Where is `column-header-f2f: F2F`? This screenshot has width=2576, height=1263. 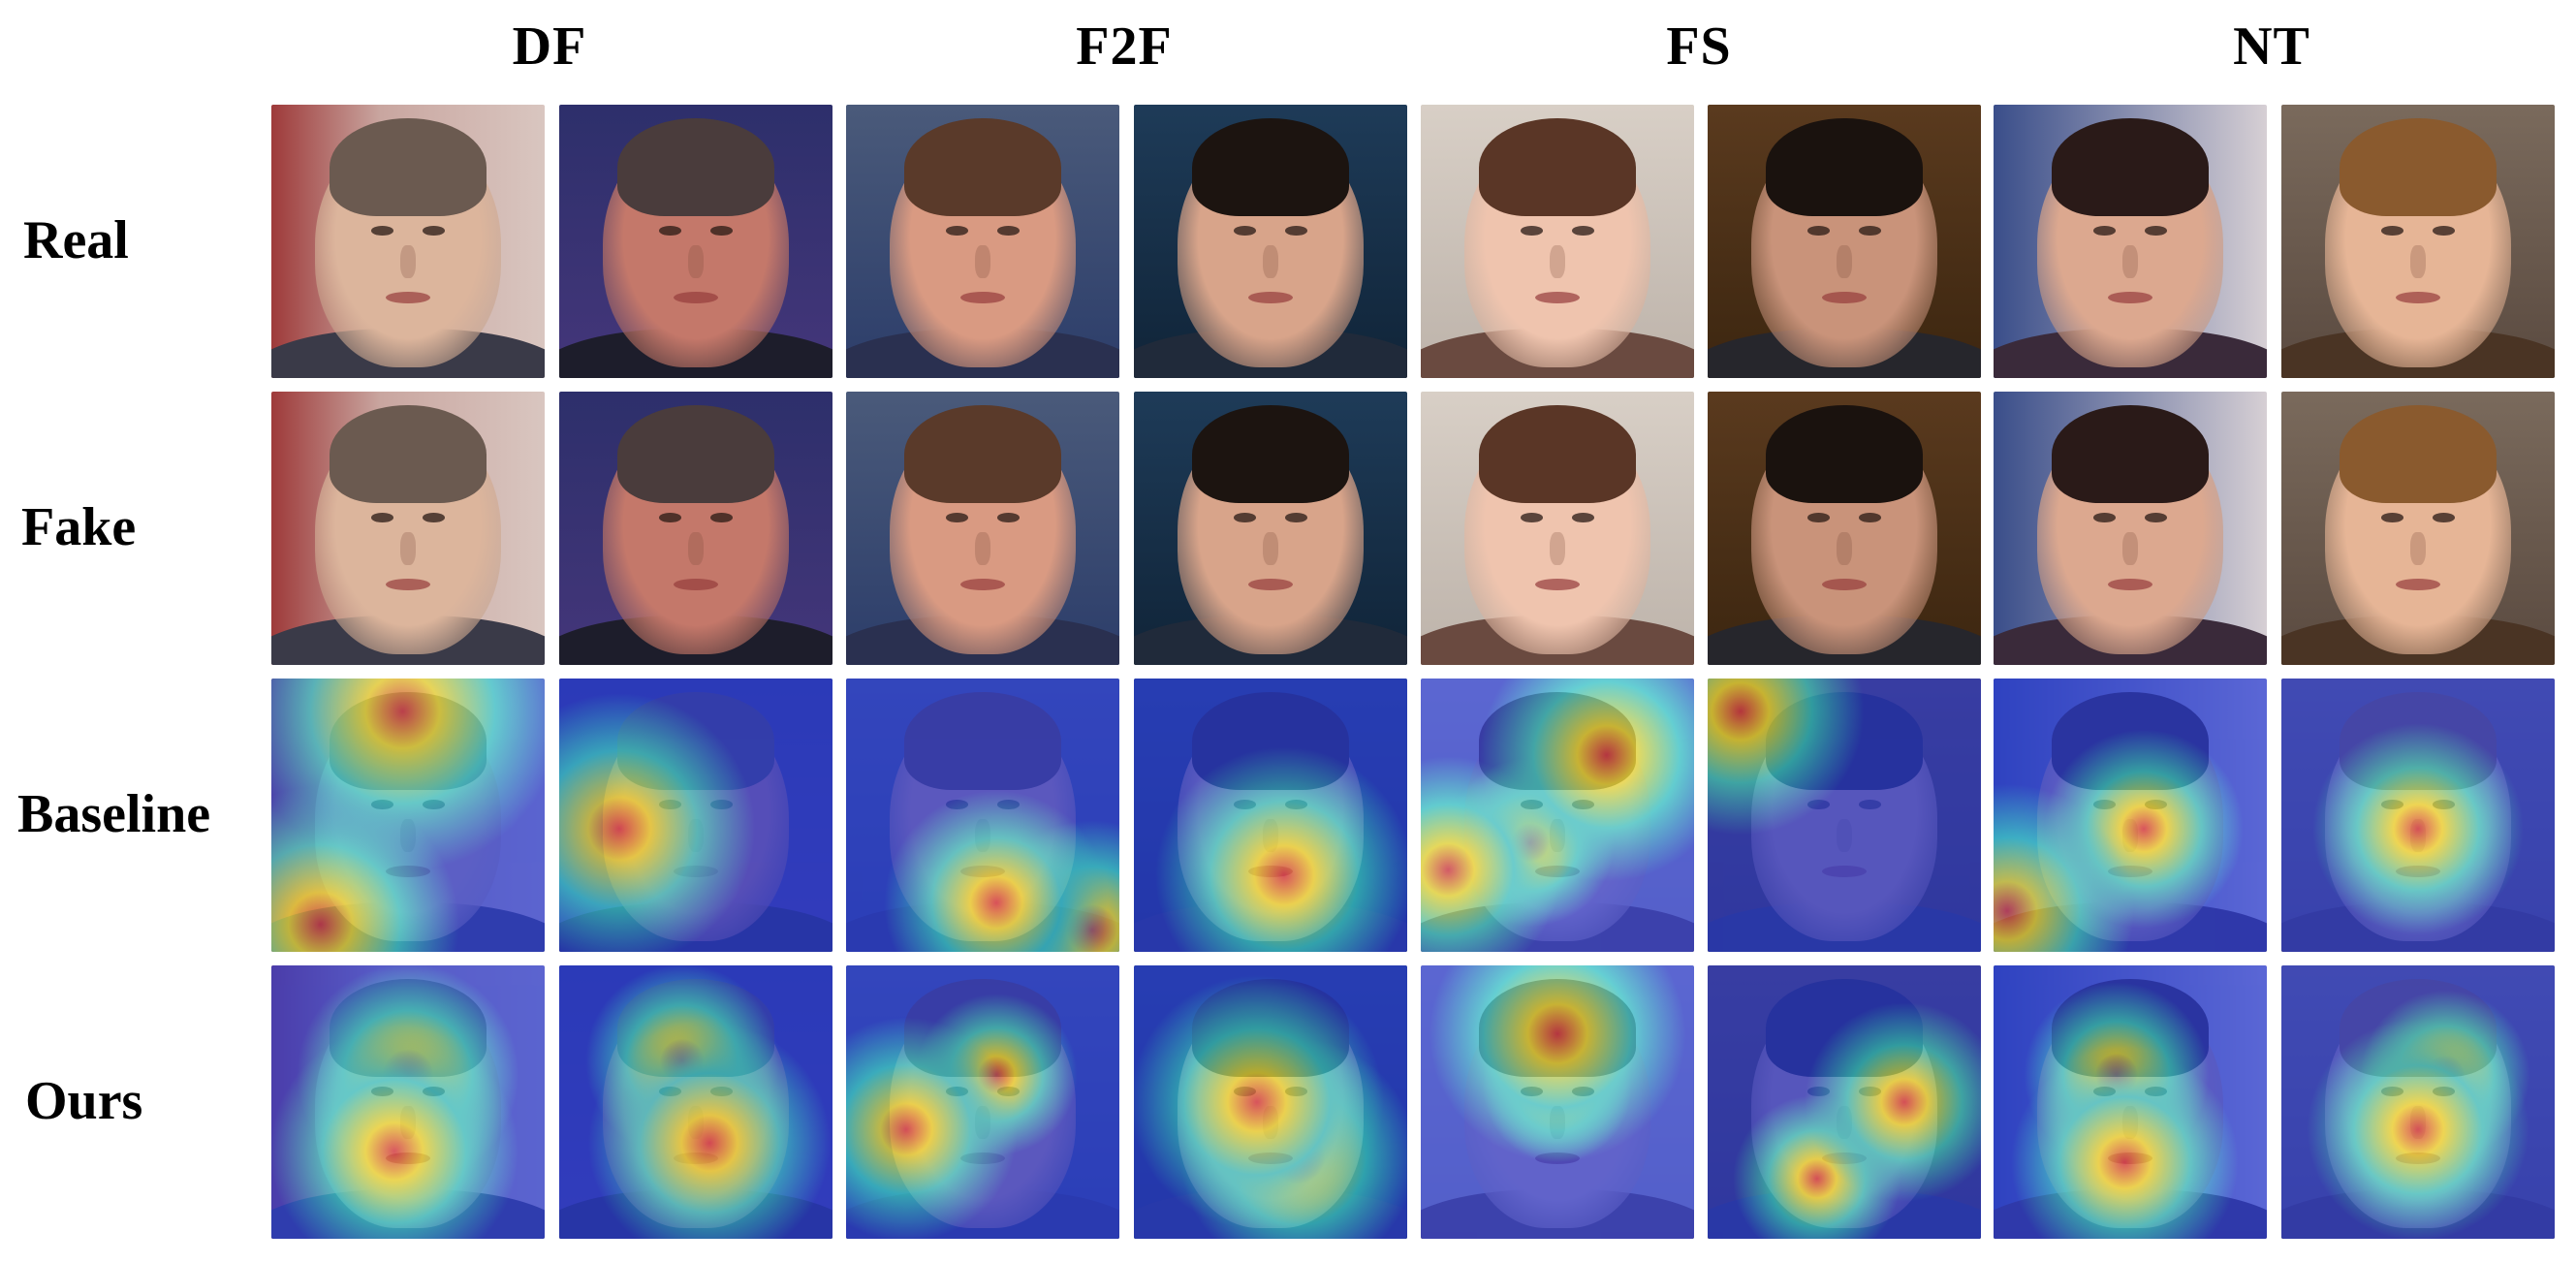 column-header-f2f: F2F is located at coordinates (1124, 46).